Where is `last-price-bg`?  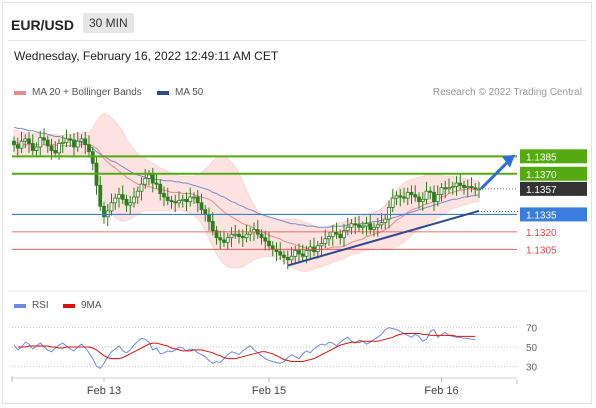
last-price-bg is located at coordinates (553, 188).